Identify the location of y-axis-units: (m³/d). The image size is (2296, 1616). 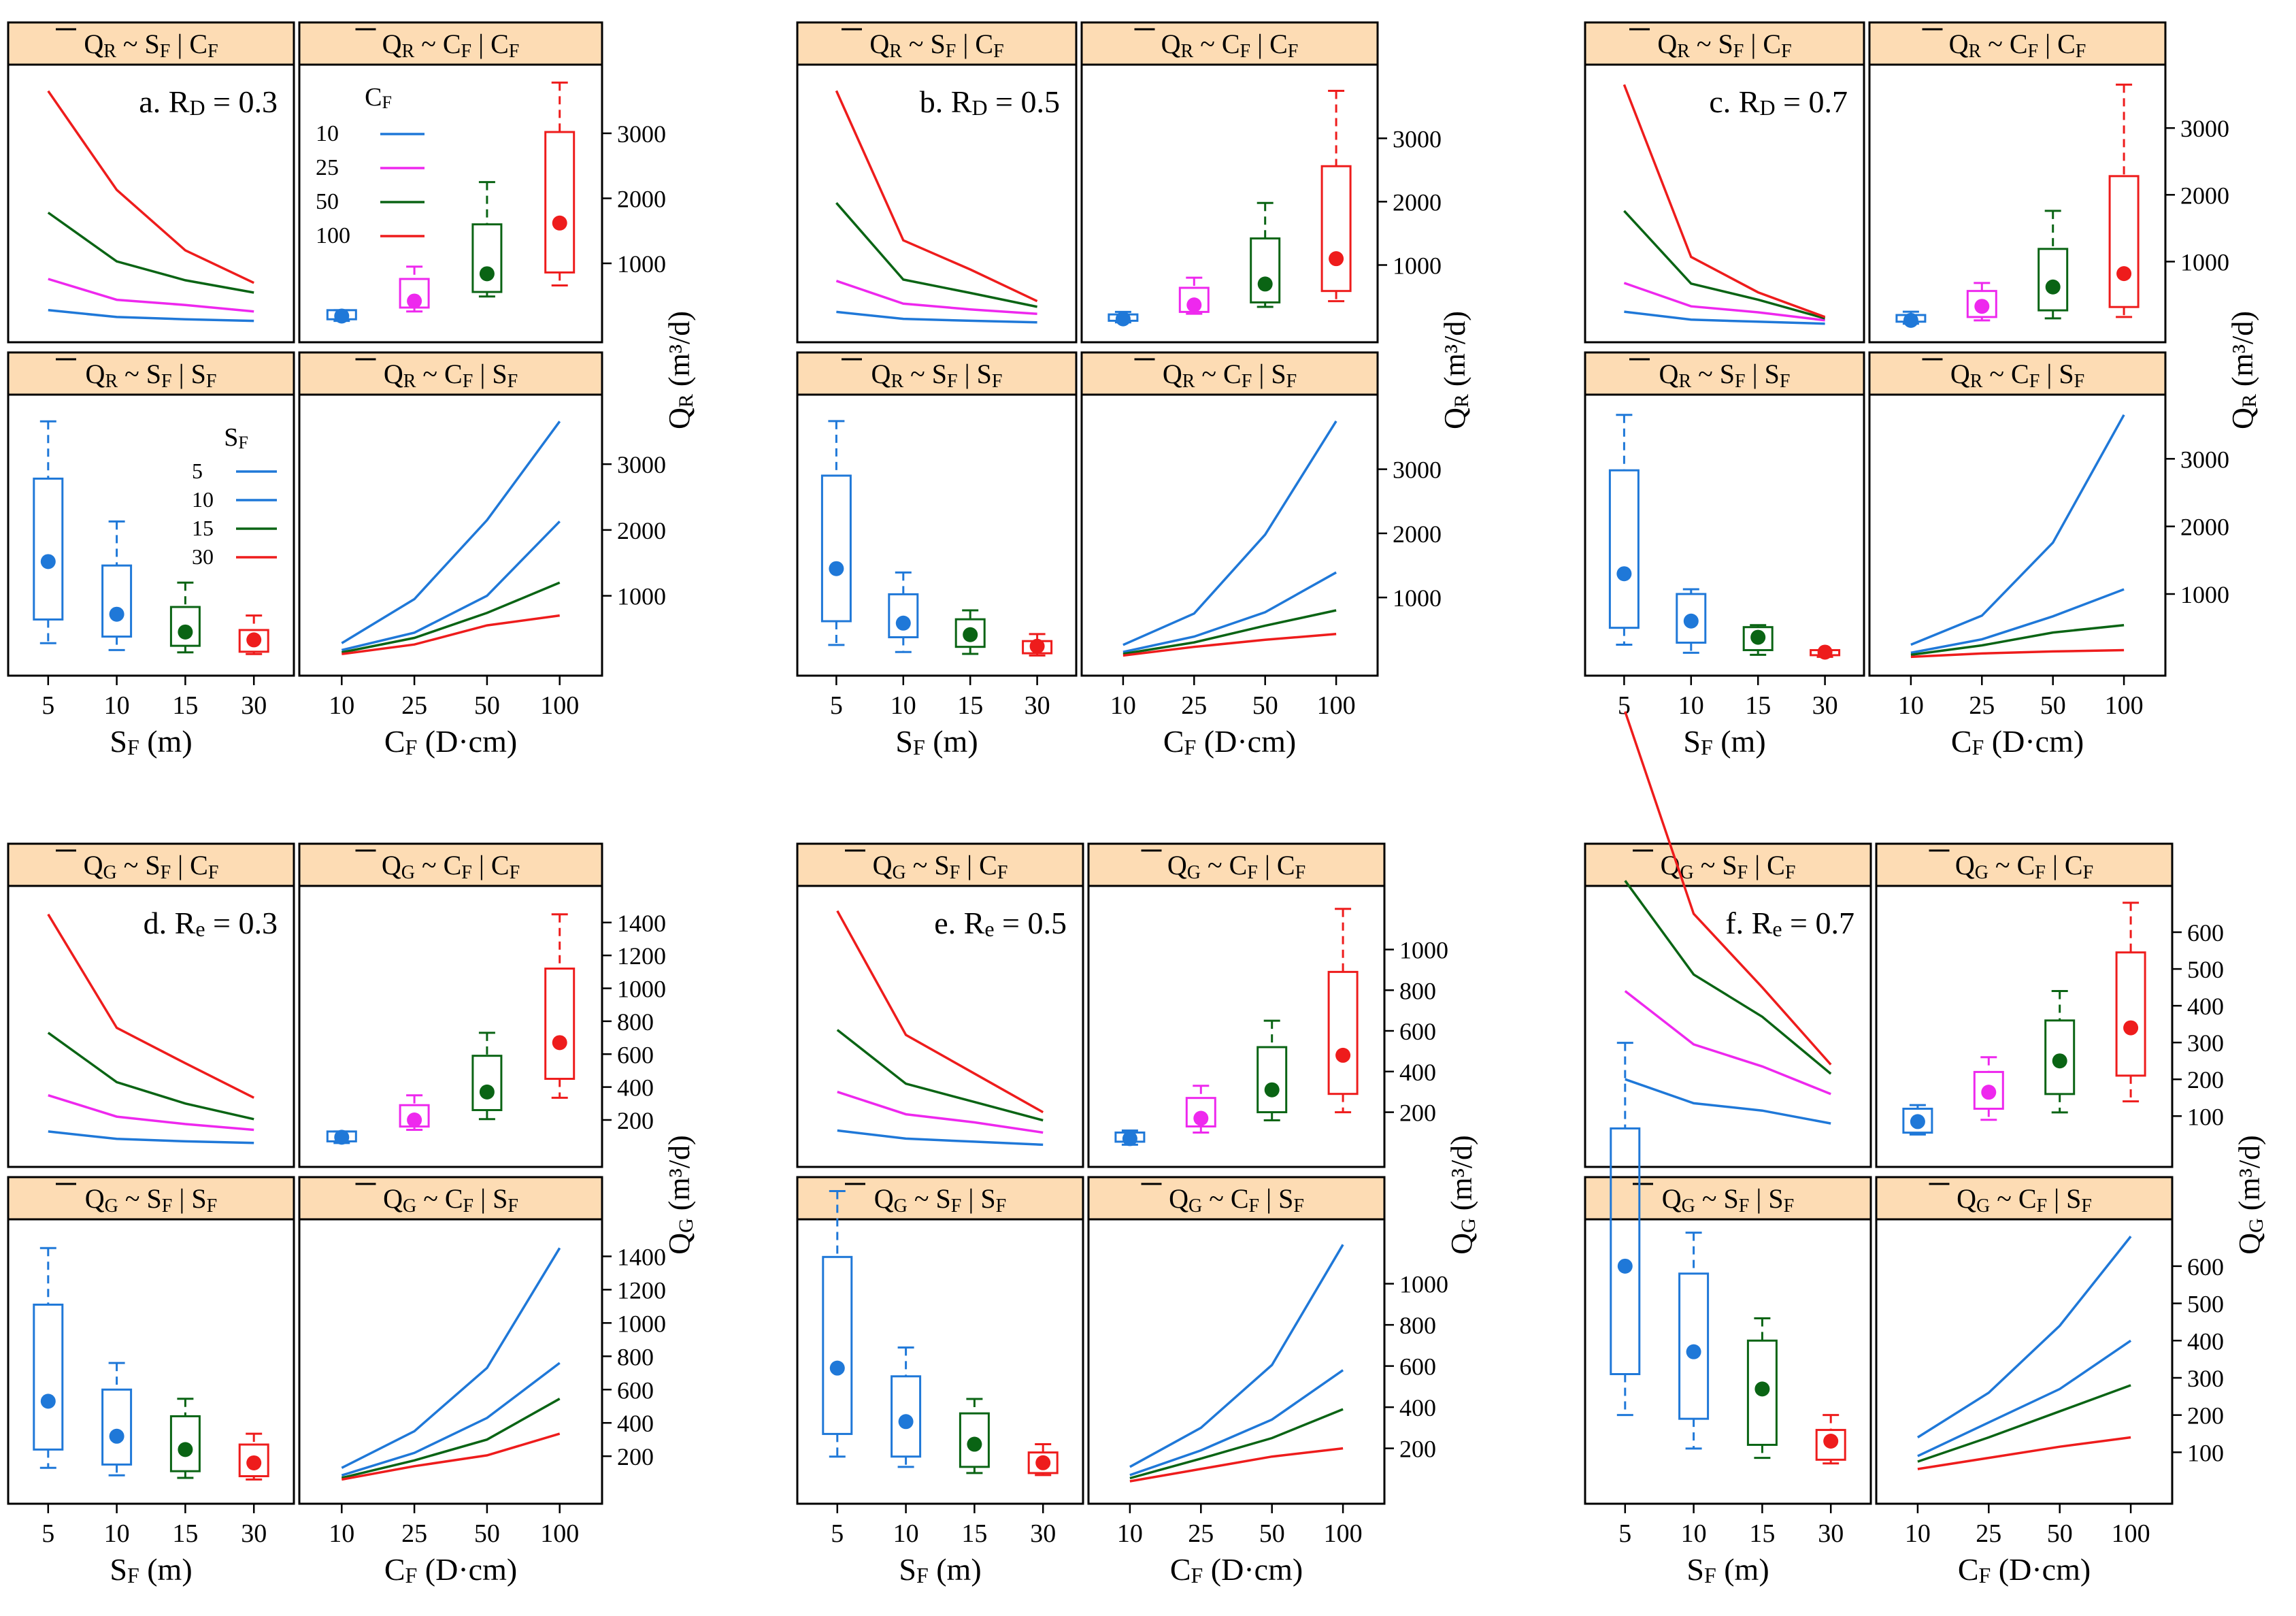
(2242, 352).